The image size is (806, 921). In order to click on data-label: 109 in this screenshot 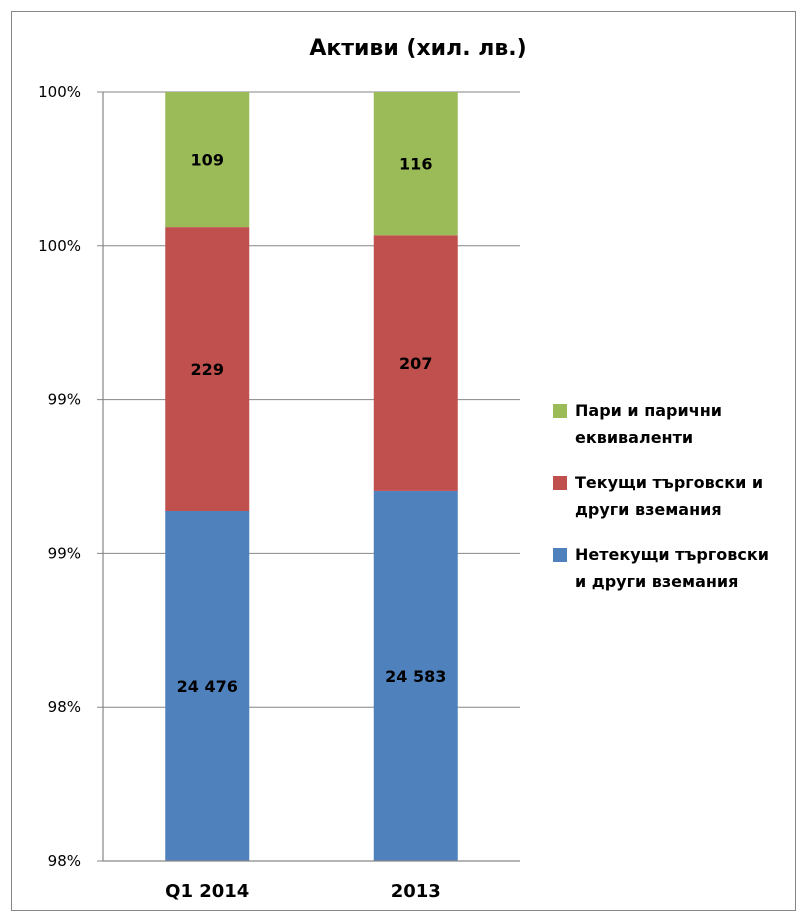, I will do `click(207, 160)`.